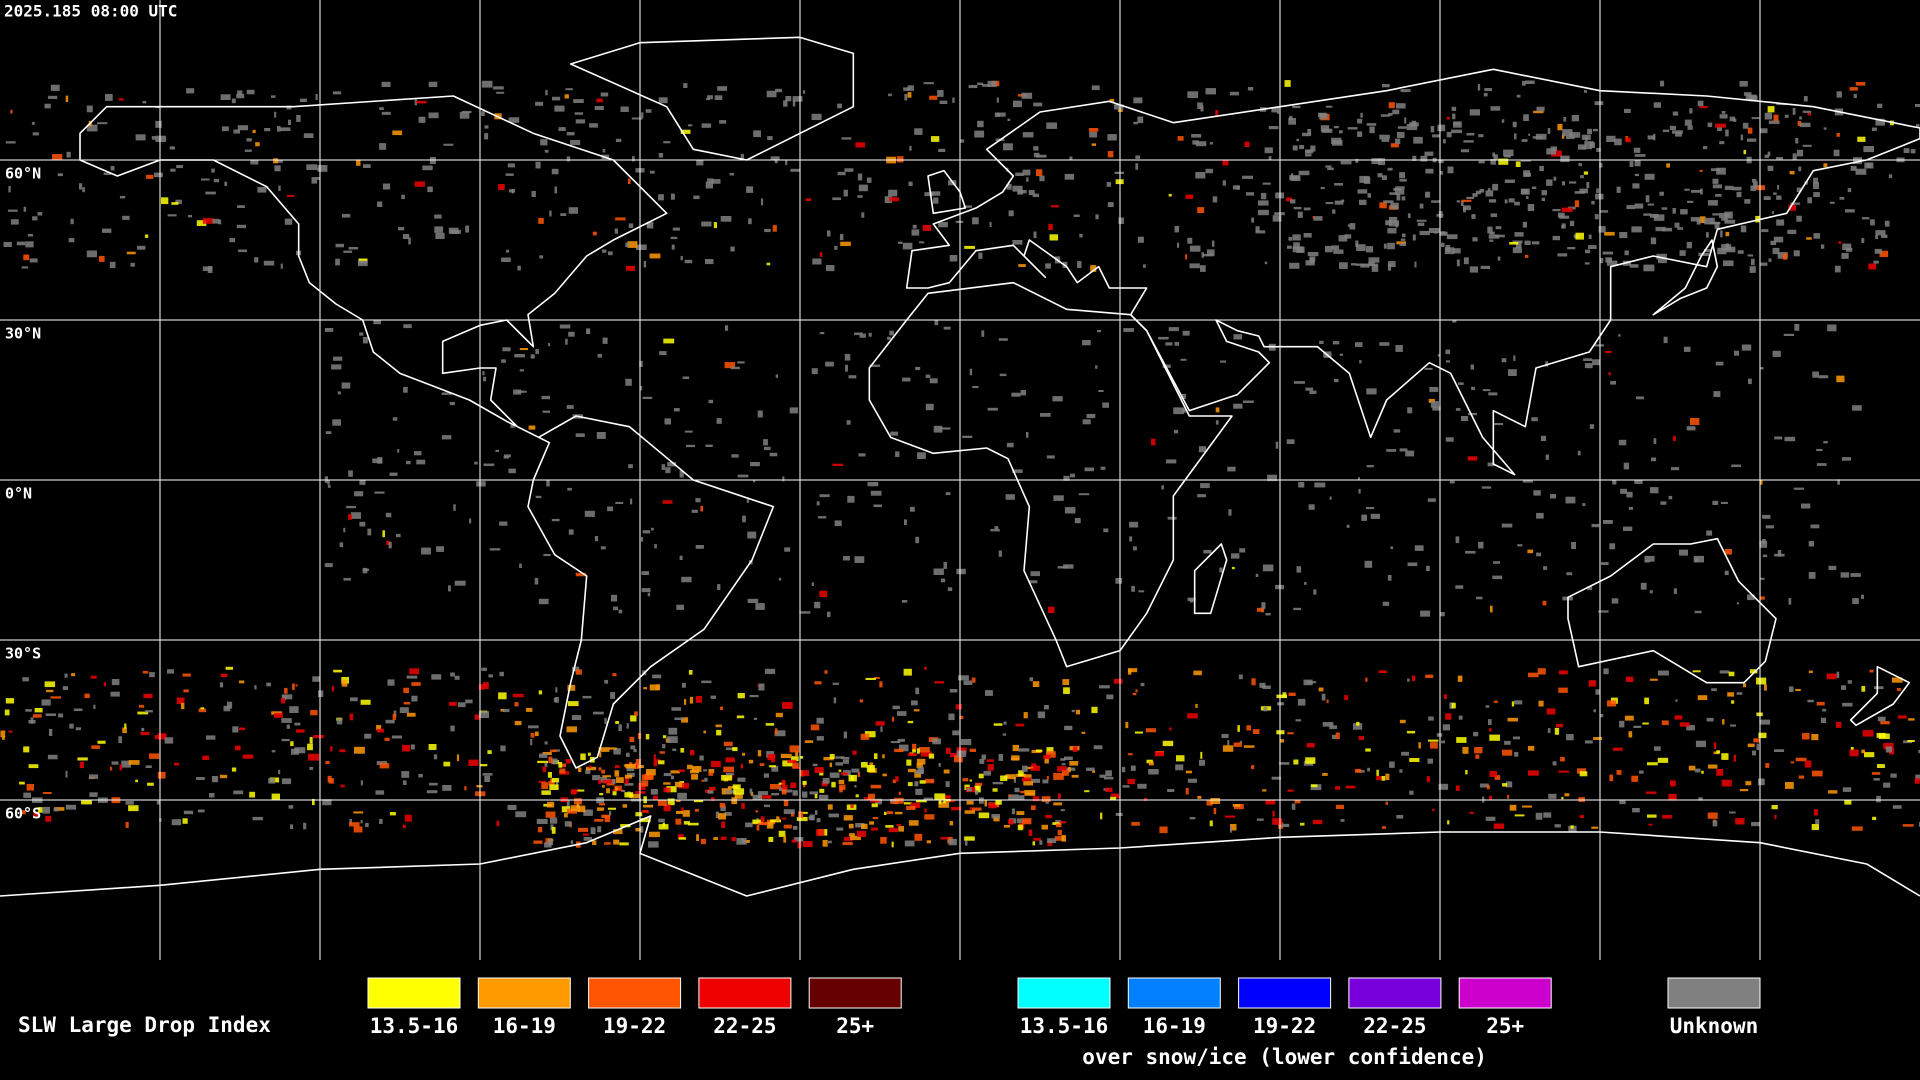 This screenshot has height=1080, width=1920. I want to click on legend-label: 25+, so click(855, 1026).